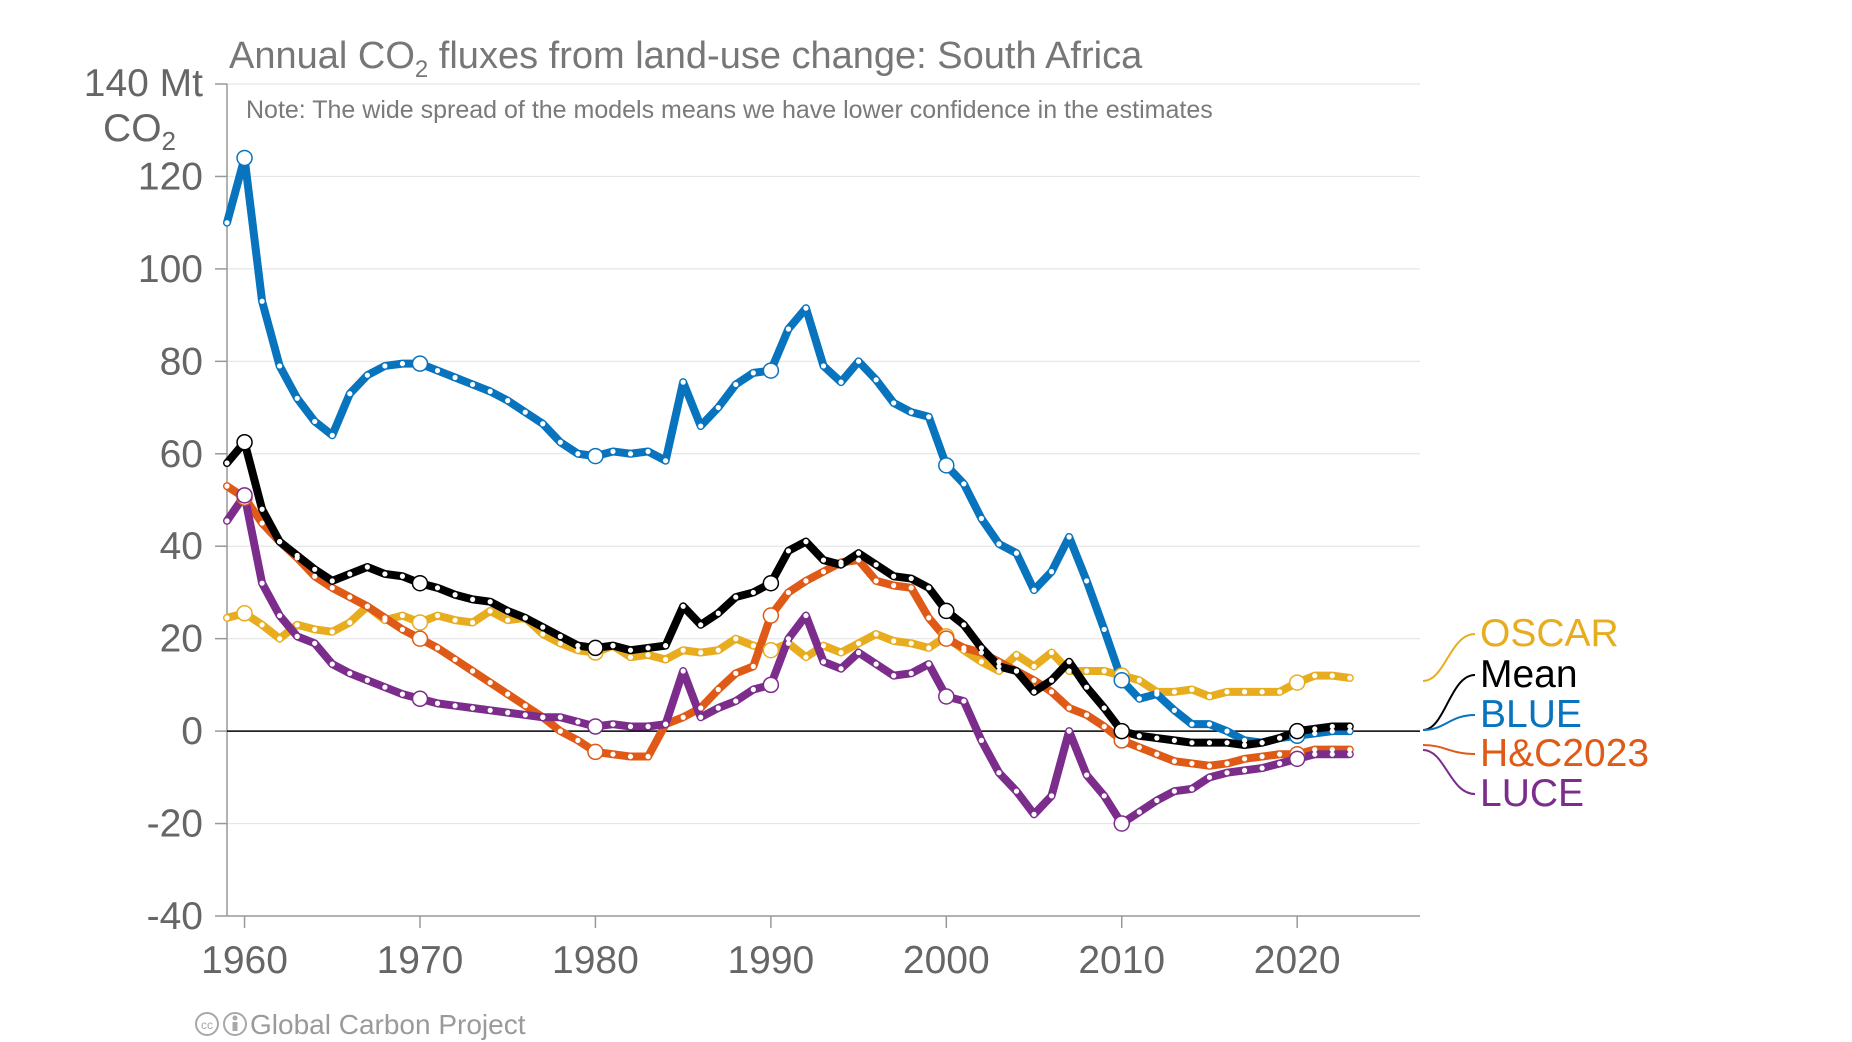 The width and height of the screenshot is (1852, 1042). What do you see at coordinates (1549, 633) in the screenshot?
I see `legend-label-oscar: OSCAR` at bounding box center [1549, 633].